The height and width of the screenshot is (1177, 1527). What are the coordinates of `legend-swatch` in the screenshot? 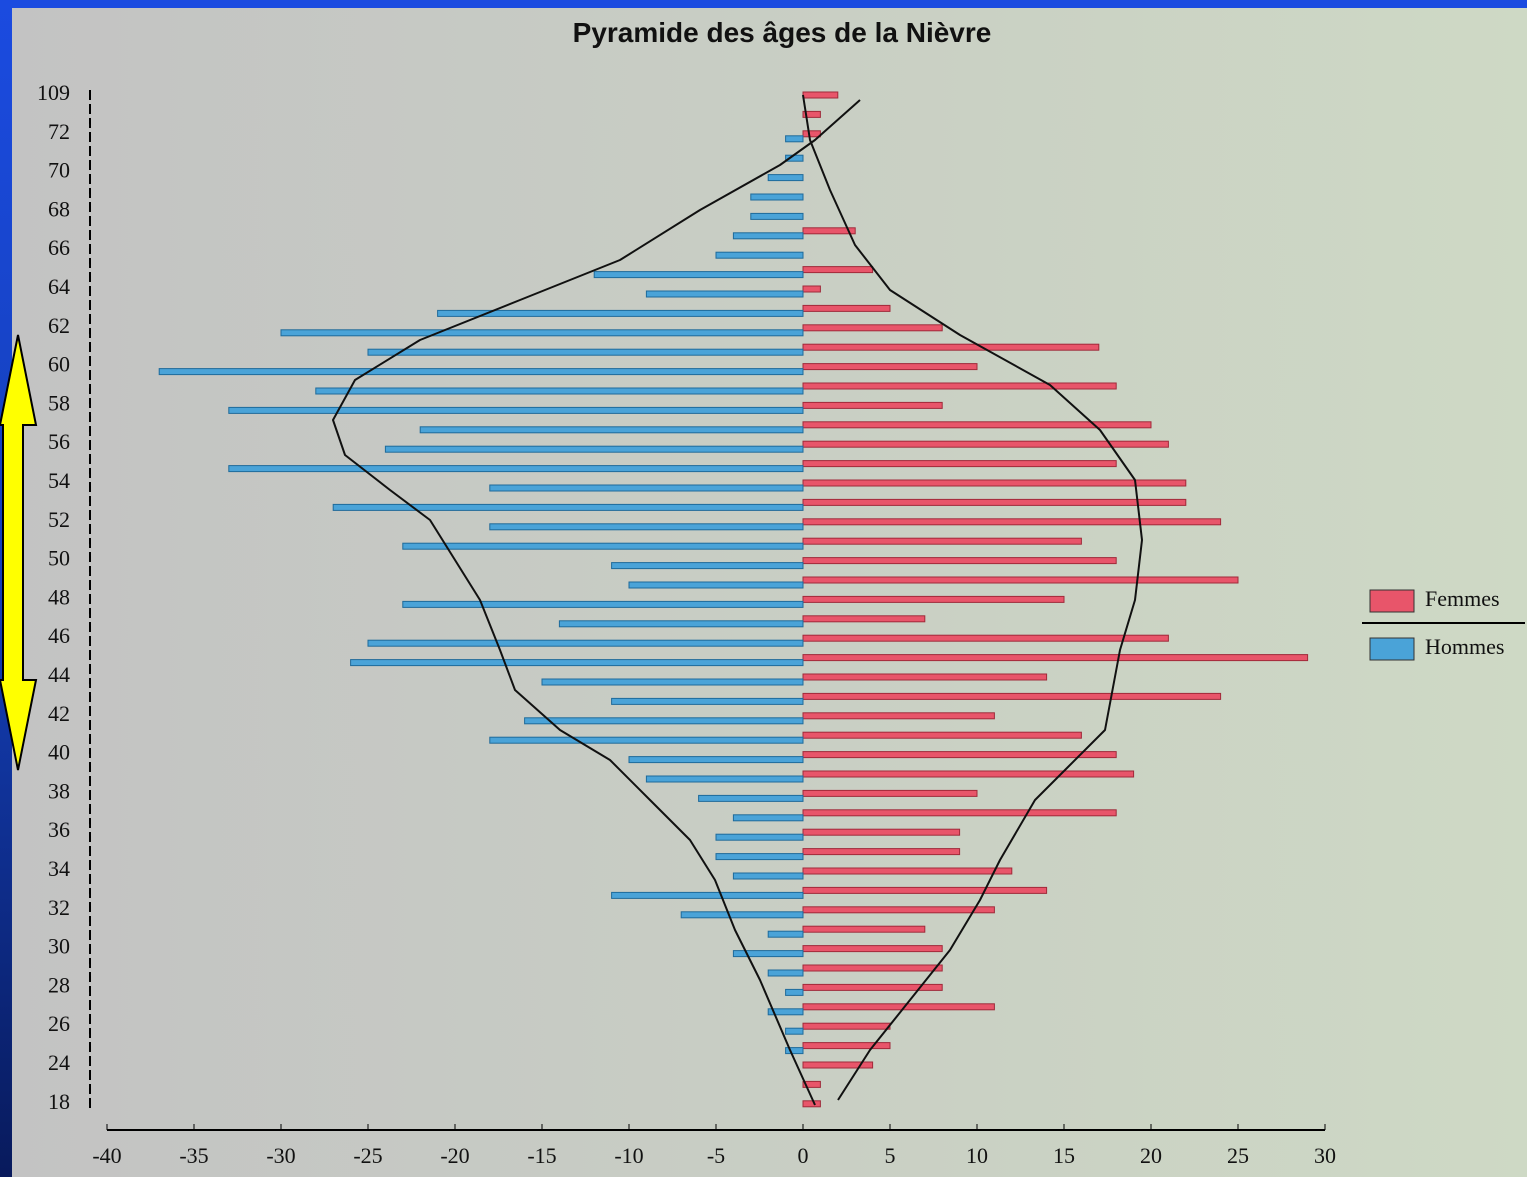 It's located at (1392, 601).